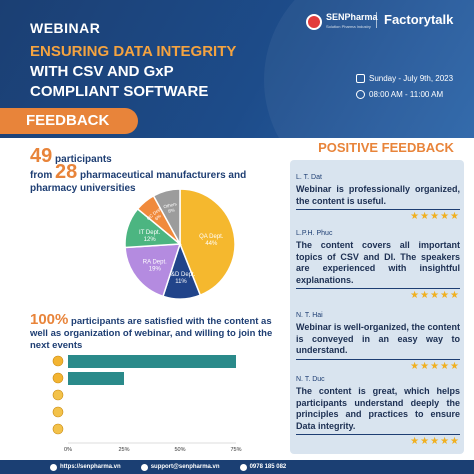  What do you see at coordinates (49, 319) in the screenshot?
I see `satisfied-percent: 100%` at bounding box center [49, 319].